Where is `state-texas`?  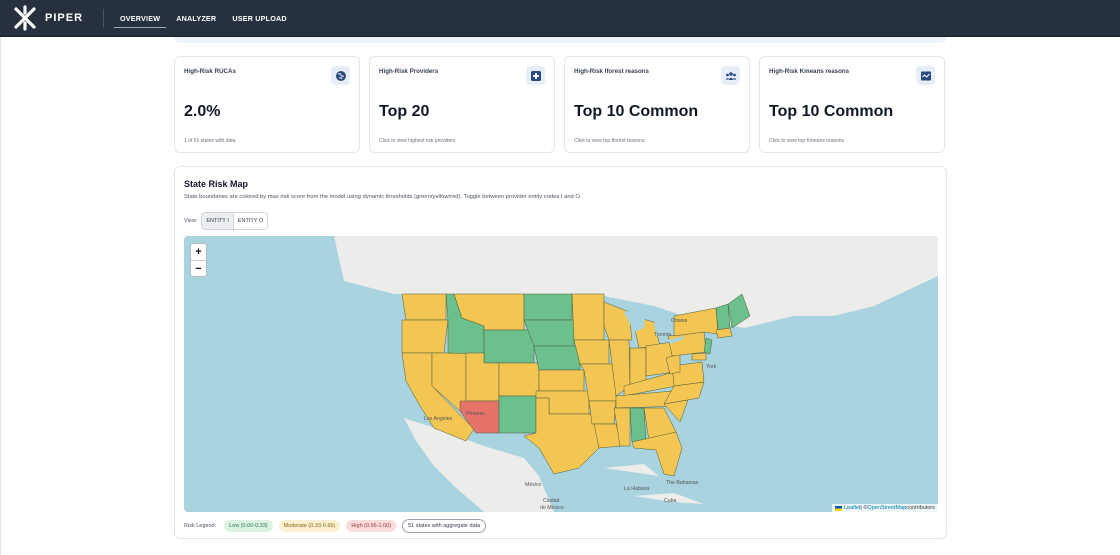 state-texas is located at coordinates (561, 436).